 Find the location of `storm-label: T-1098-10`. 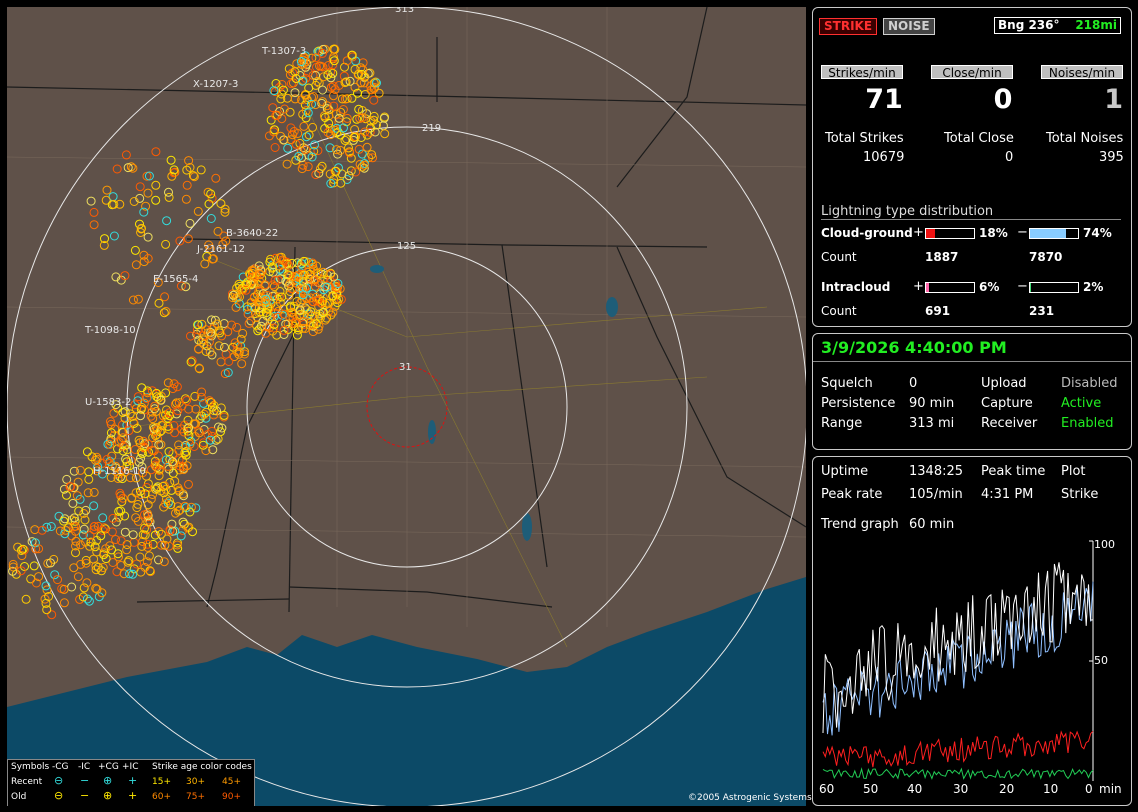

storm-label: T-1098-10 is located at coordinates (110, 330).